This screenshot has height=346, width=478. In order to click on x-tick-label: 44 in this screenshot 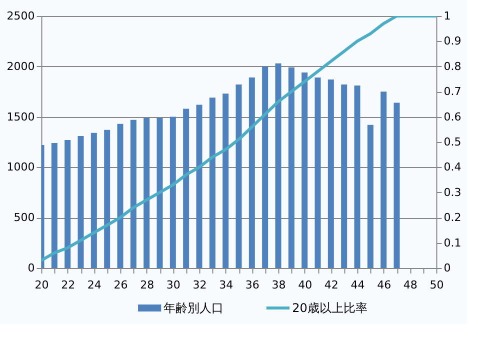, I will do `click(357, 285)`.